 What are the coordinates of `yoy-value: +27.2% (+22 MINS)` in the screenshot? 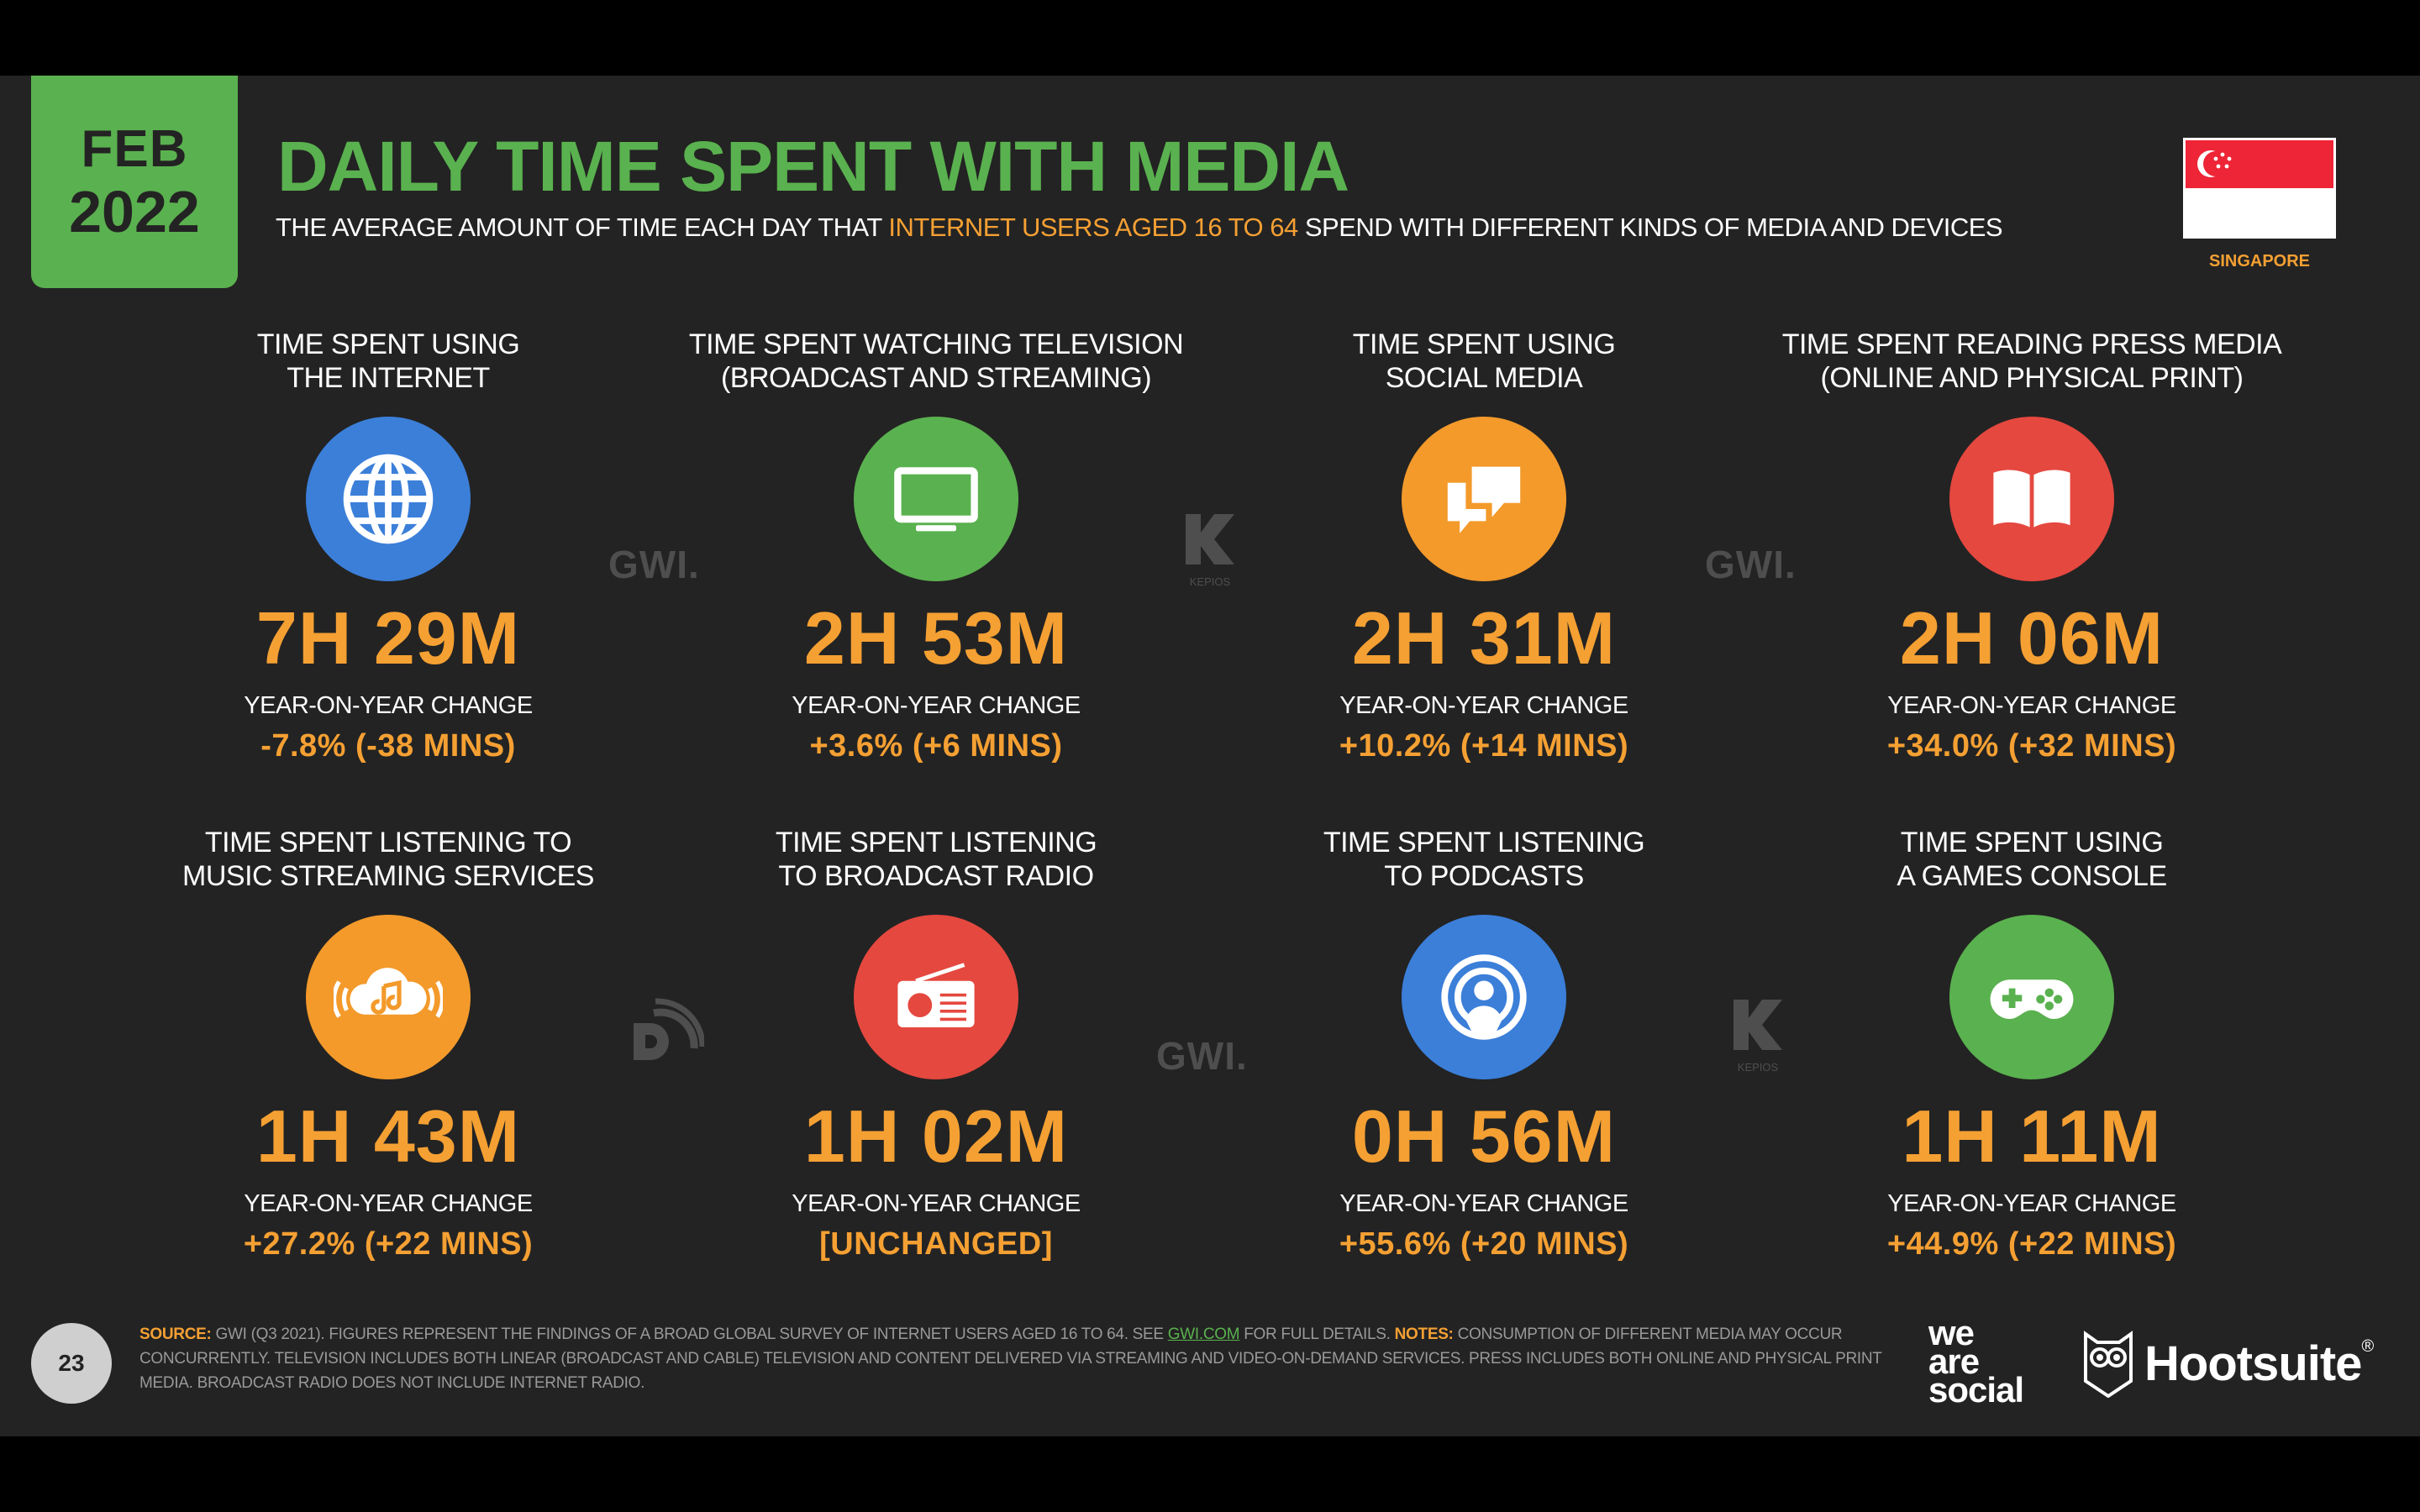 It's located at (389, 1244).